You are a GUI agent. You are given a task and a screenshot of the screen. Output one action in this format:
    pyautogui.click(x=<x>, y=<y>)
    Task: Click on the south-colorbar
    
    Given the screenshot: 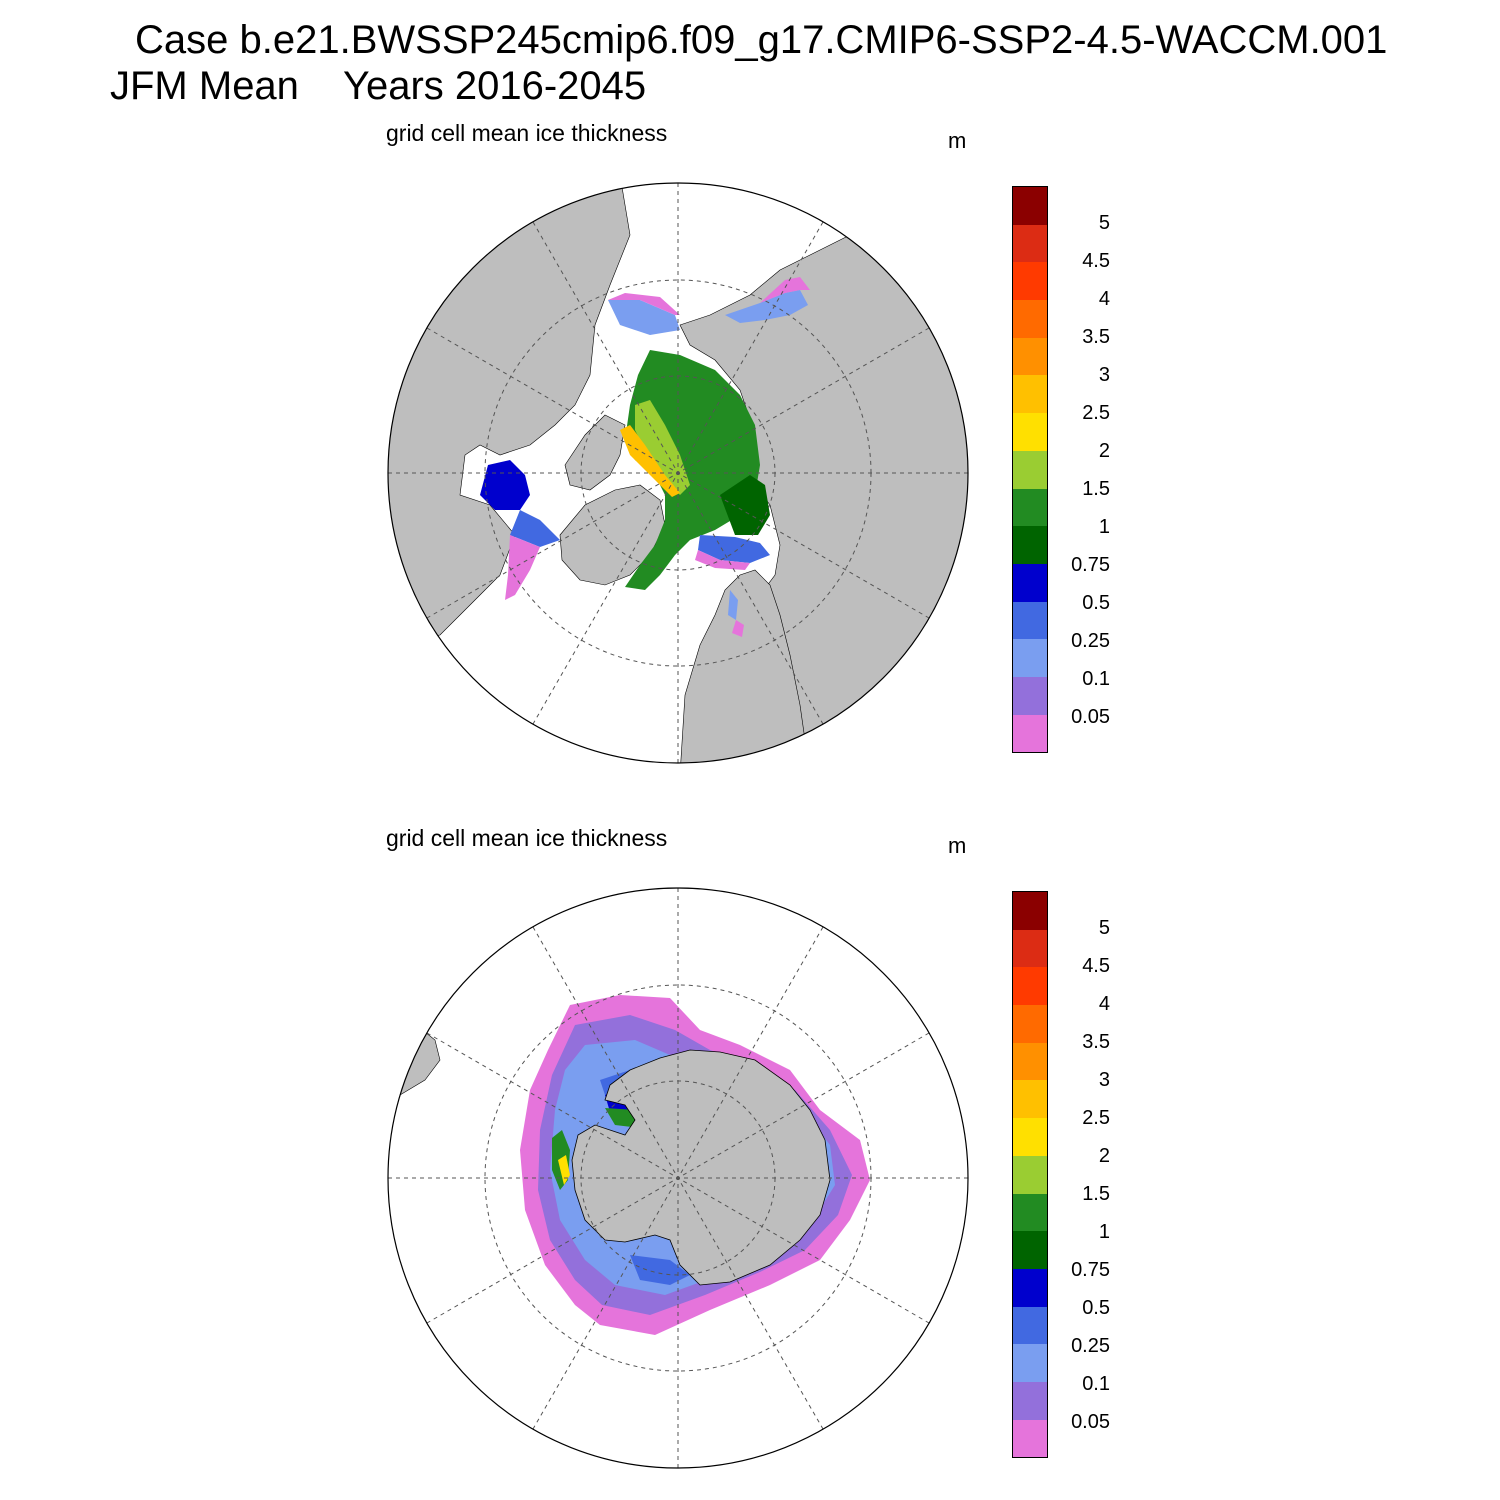 What is the action you would take?
    pyautogui.click(x=1030, y=1175)
    